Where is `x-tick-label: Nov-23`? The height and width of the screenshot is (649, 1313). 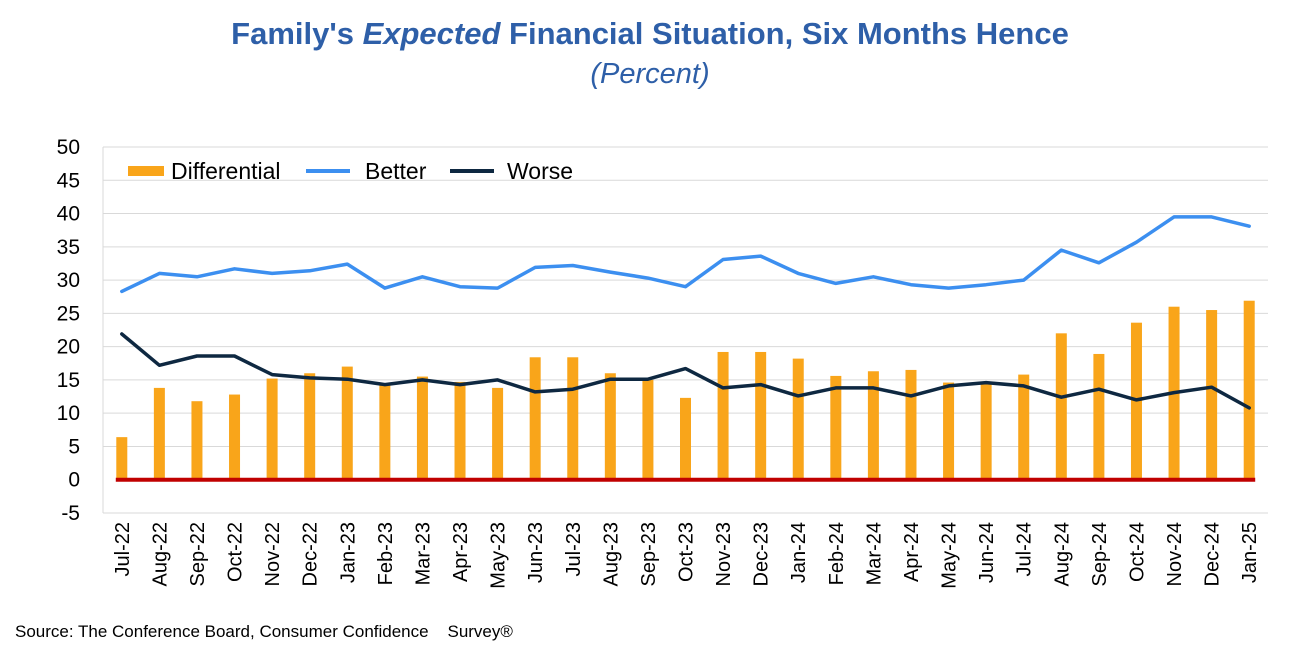
x-tick-label: Nov-23 is located at coordinates (724, 554).